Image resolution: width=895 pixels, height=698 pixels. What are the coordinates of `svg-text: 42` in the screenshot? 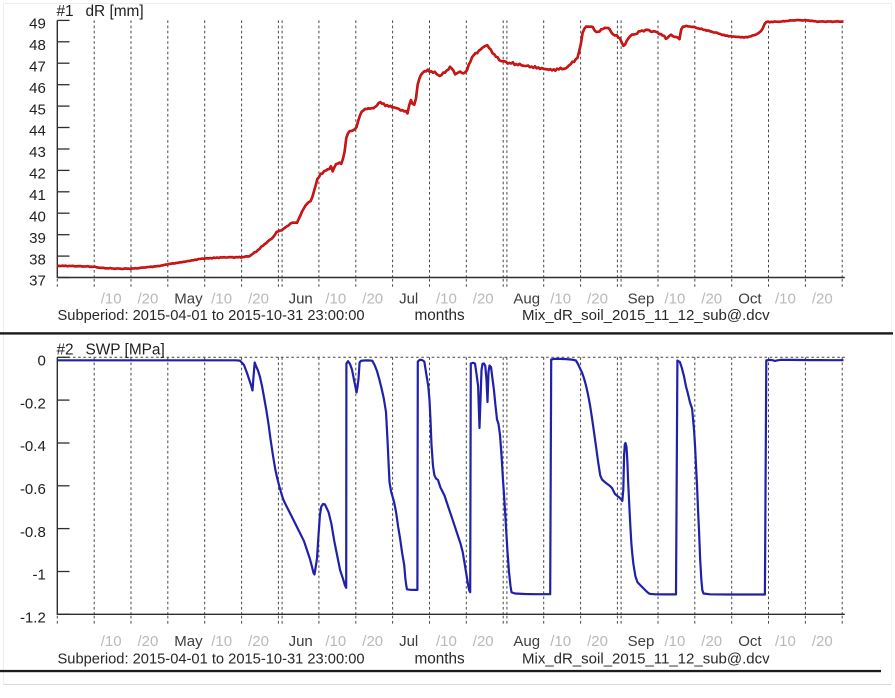 It's located at (37, 174).